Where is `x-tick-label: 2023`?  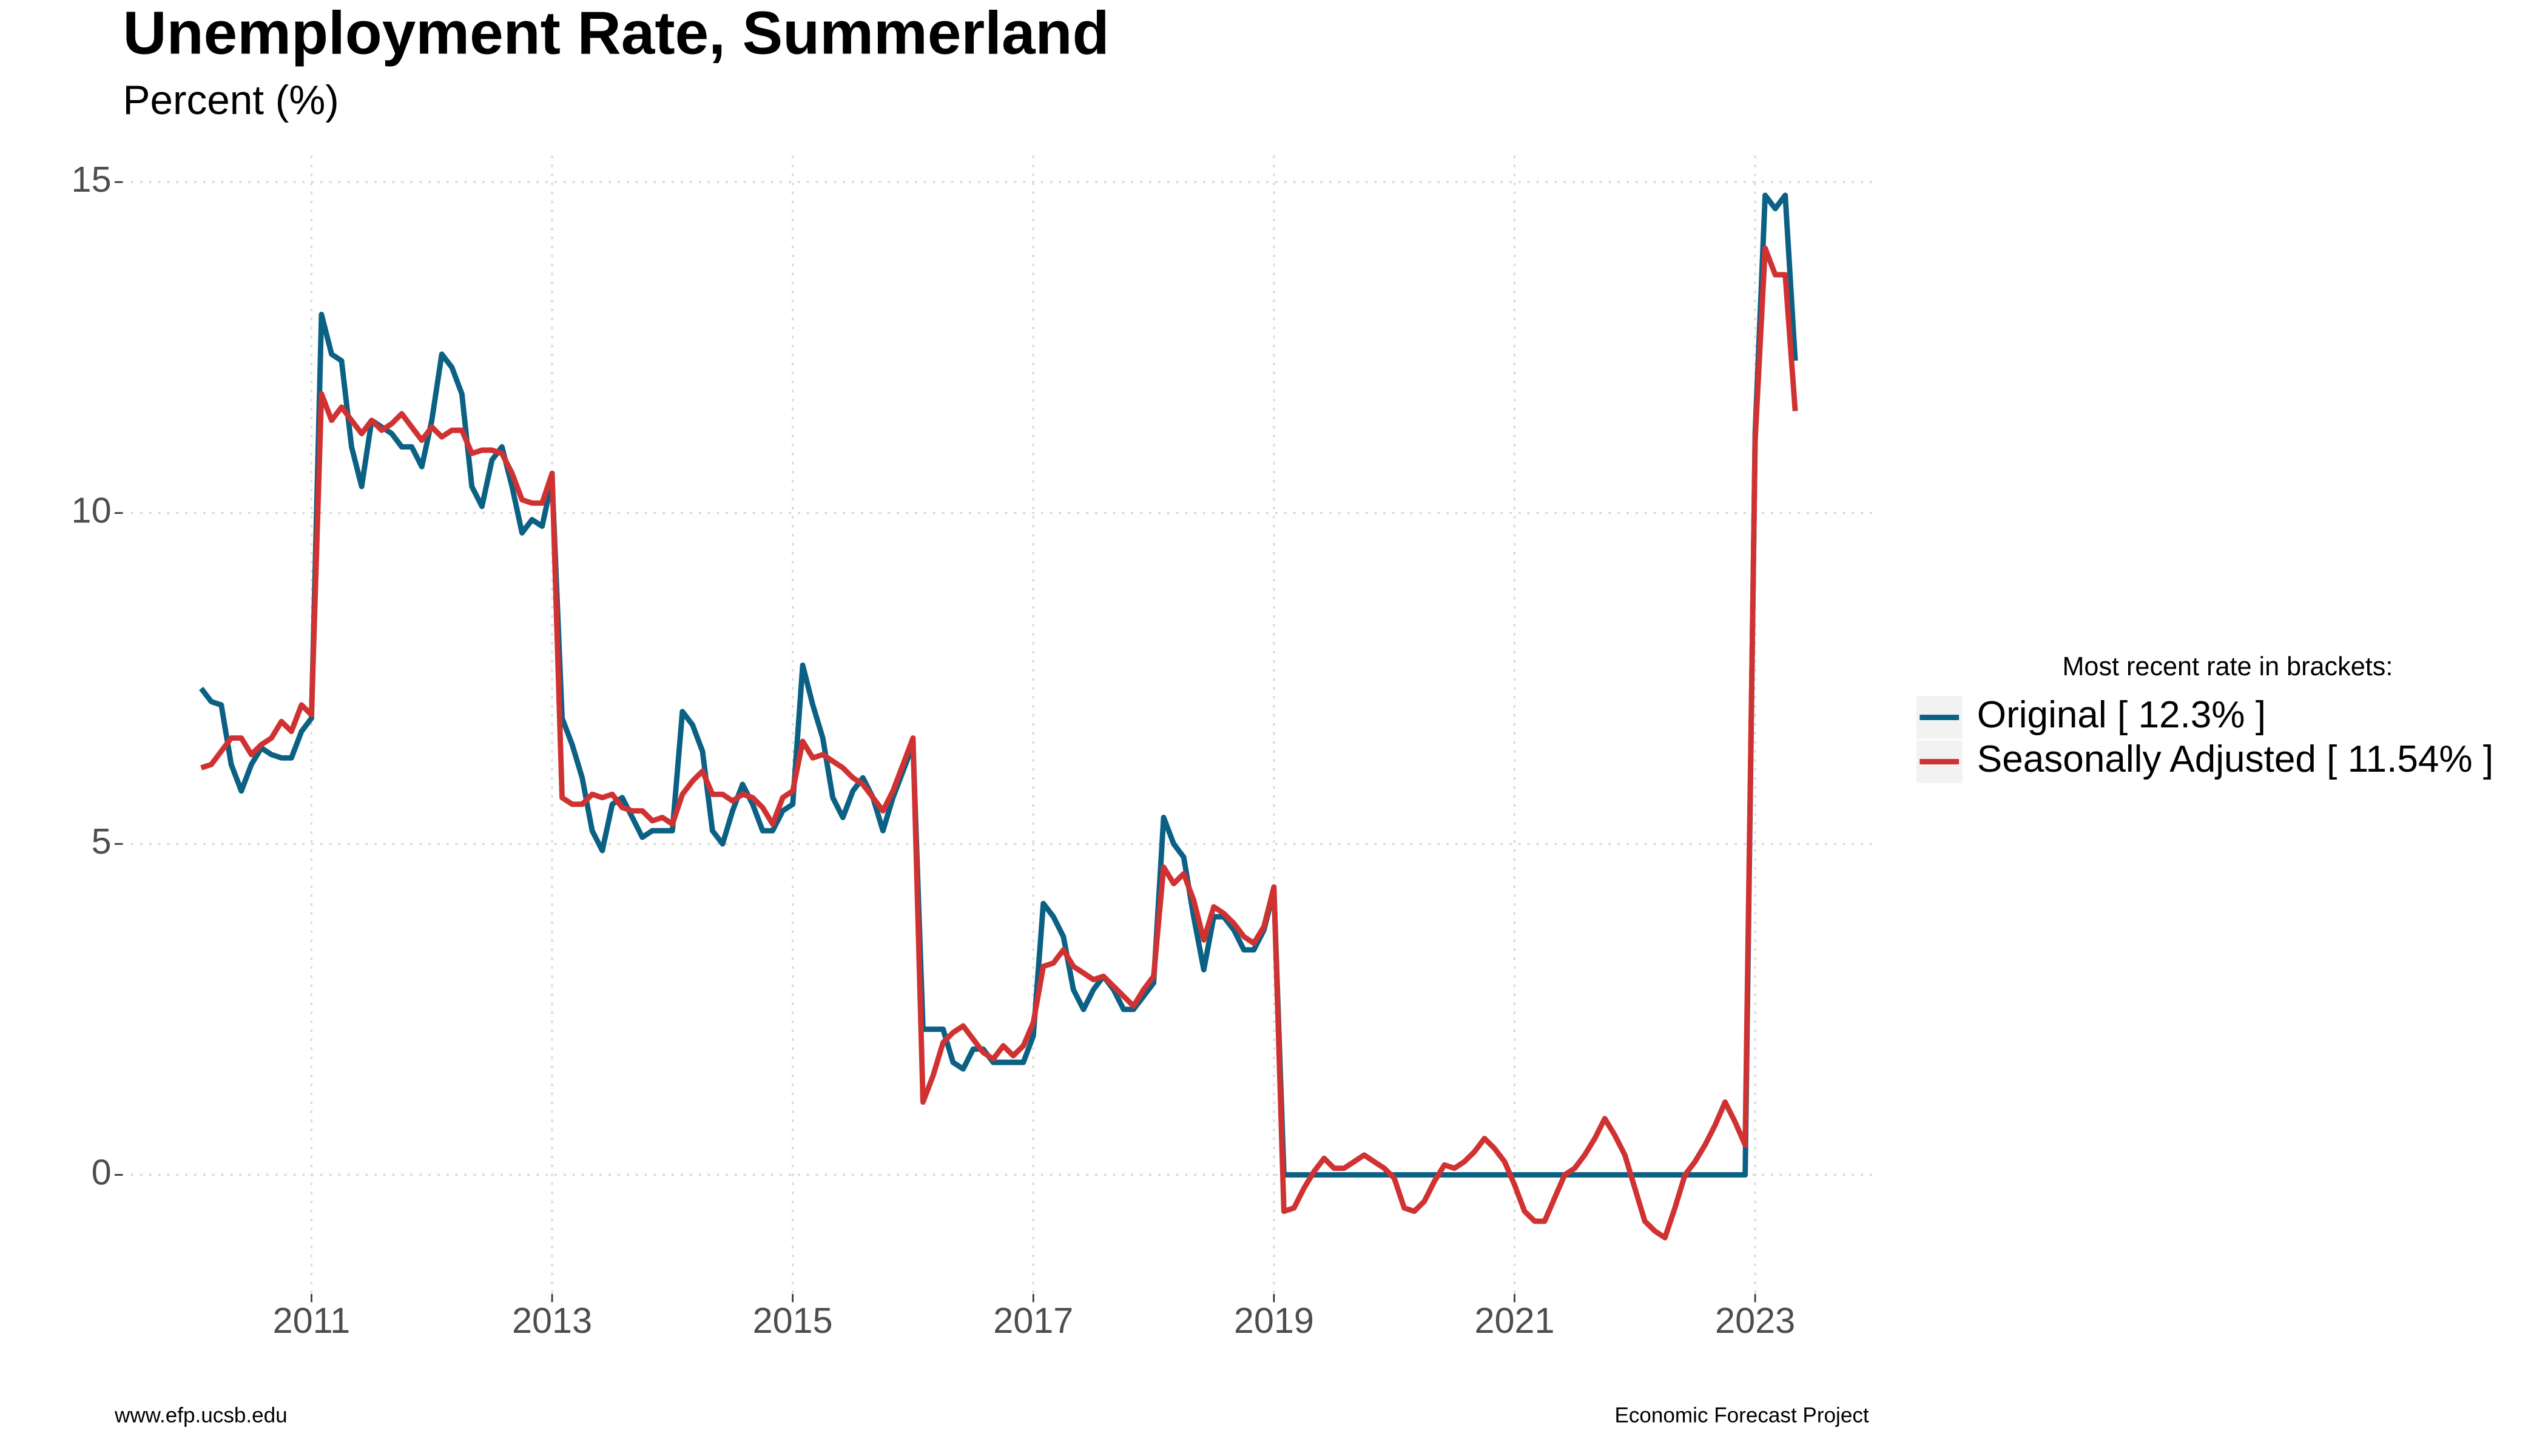 x-tick-label: 2023 is located at coordinates (1755, 1321).